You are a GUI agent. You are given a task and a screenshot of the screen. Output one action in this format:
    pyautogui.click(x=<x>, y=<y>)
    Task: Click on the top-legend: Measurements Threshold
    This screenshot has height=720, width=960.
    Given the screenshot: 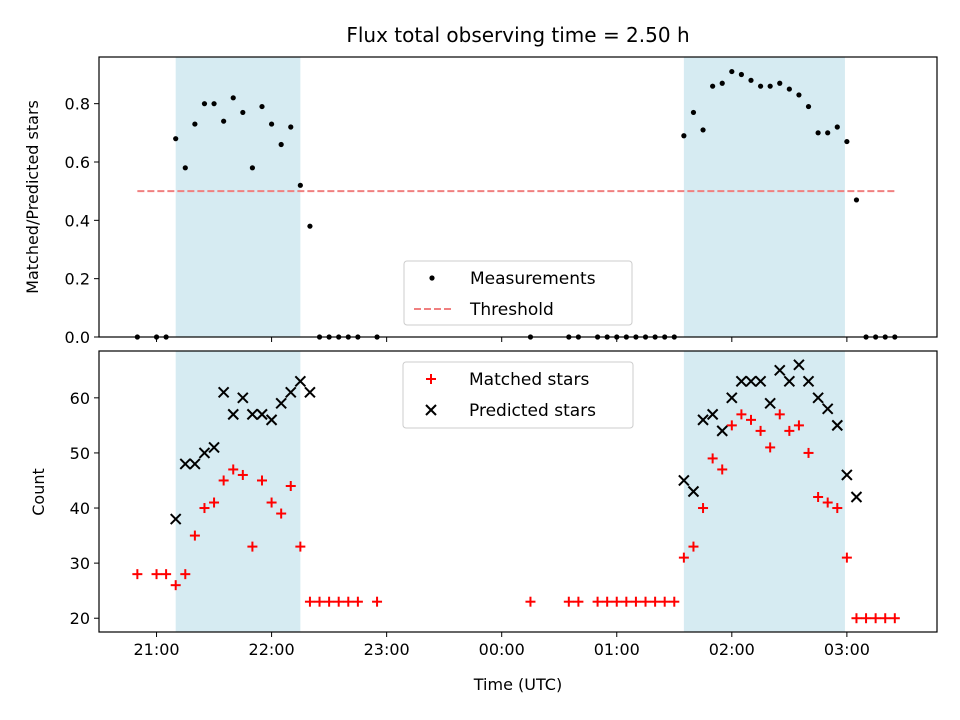 What is the action you would take?
    pyautogui.click(x=518, y=293)
    